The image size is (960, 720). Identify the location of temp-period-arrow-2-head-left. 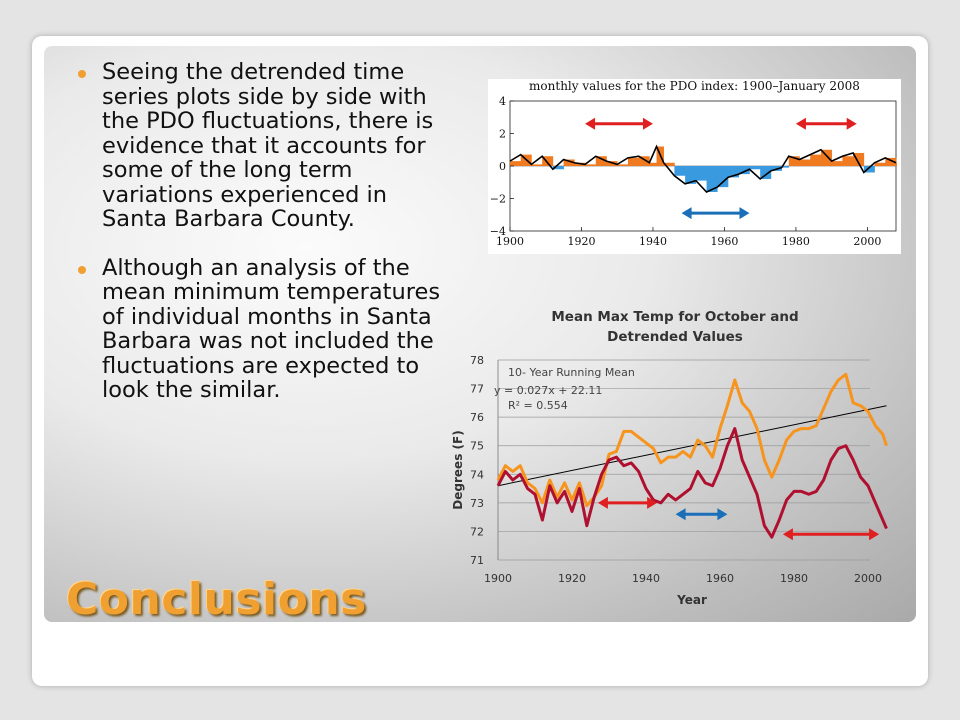
(787, 534).